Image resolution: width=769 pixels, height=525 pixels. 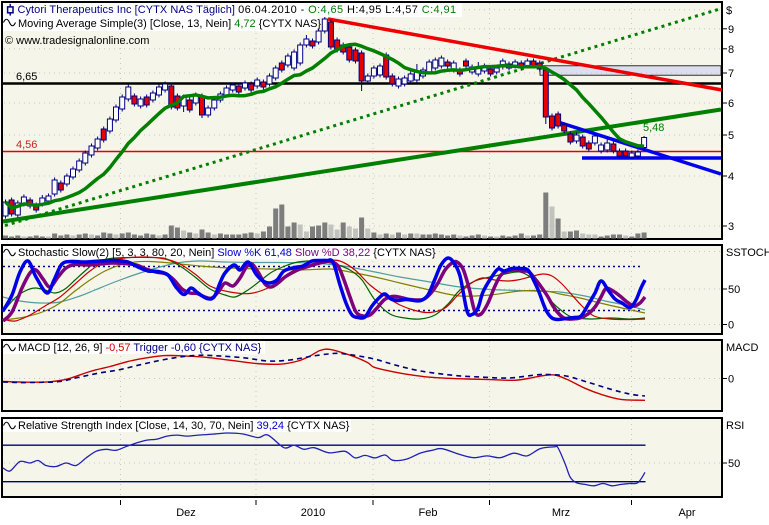 I want to click on svg-text: Feb, so click(x=428, y=513).